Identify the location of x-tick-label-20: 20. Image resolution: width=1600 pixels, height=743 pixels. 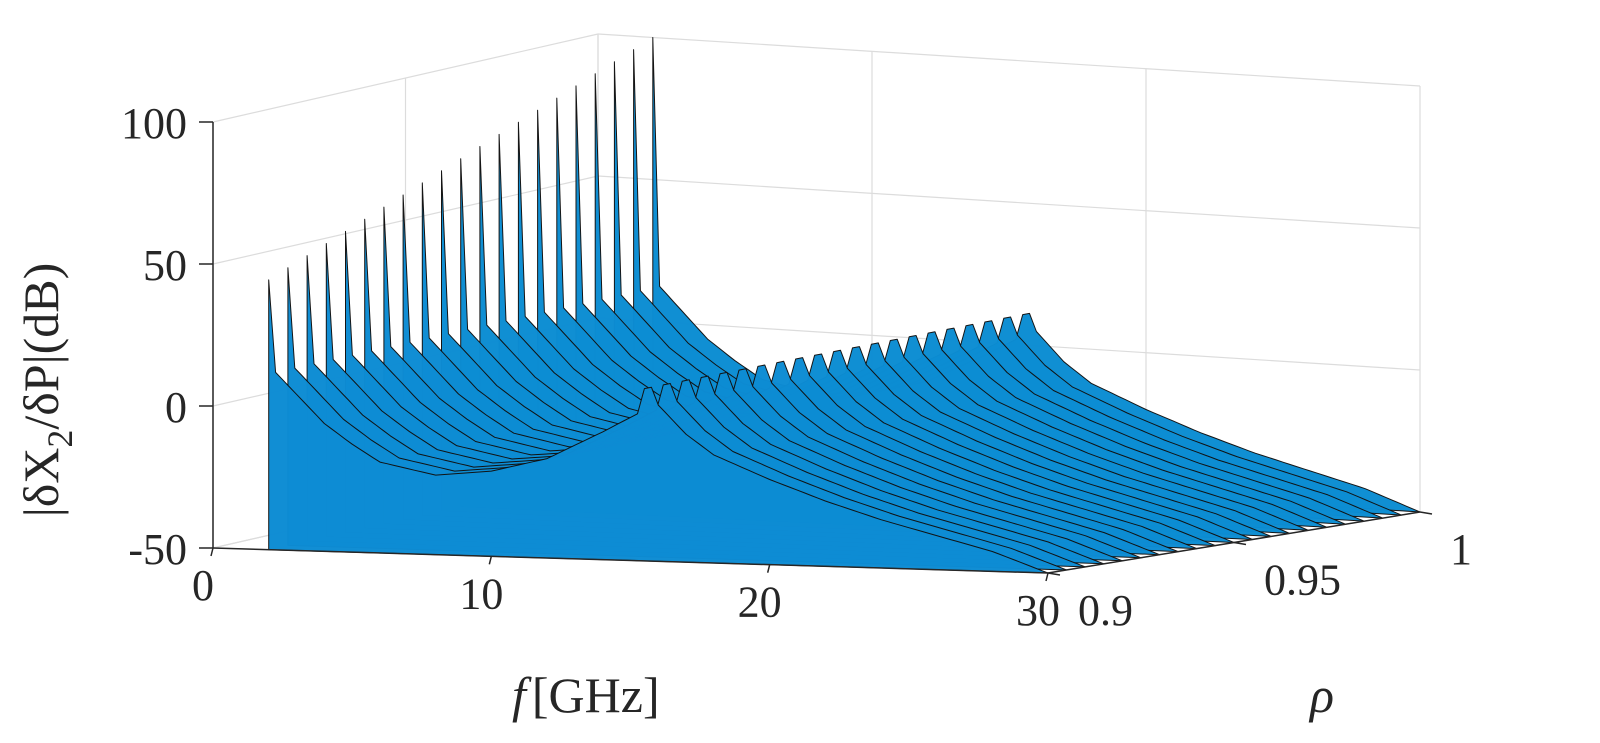
(760, 602).